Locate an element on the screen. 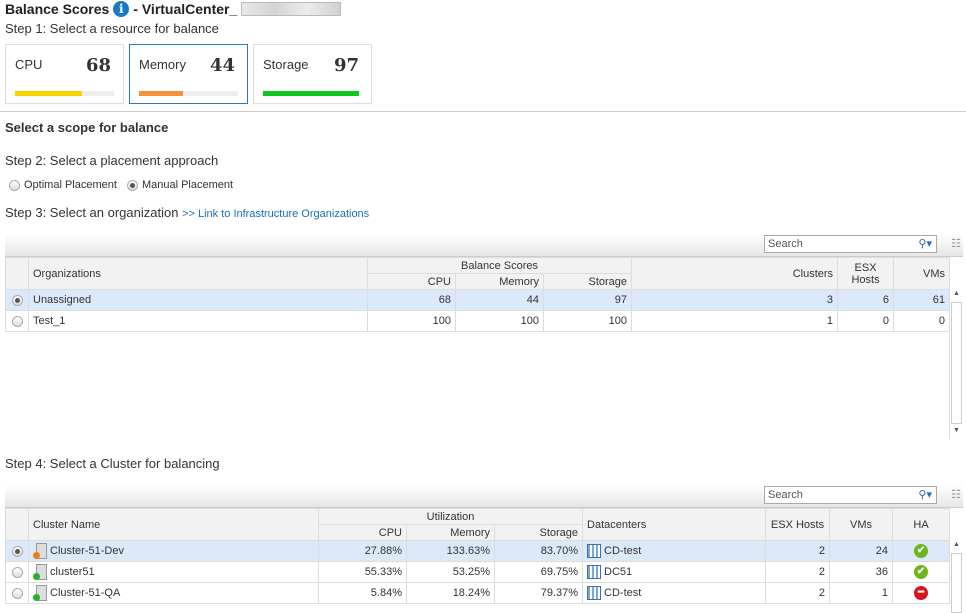 This screenshot has width=966, height=613. resource-card-cpu: CPU 68 is located at coordinates (64, 74).